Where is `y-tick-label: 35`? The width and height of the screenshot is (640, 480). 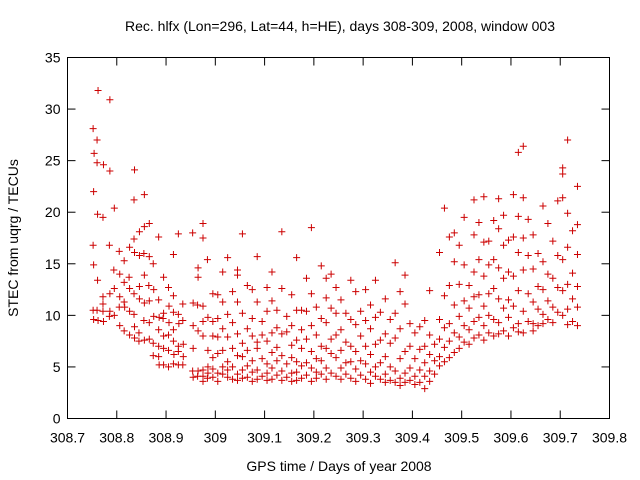
y-tick-label: 35 is located at coordinates (53, 58).